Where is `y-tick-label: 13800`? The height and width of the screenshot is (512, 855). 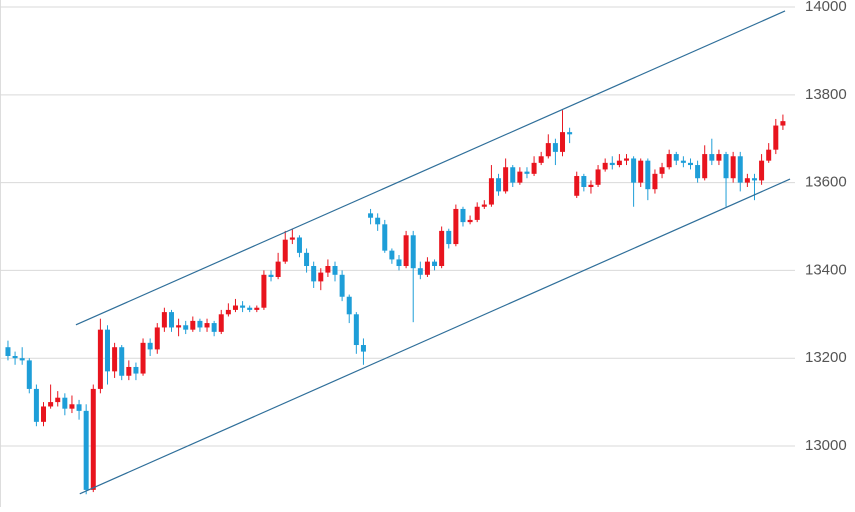
y-tick-label: 13800 is located at coordinates (826, 94).